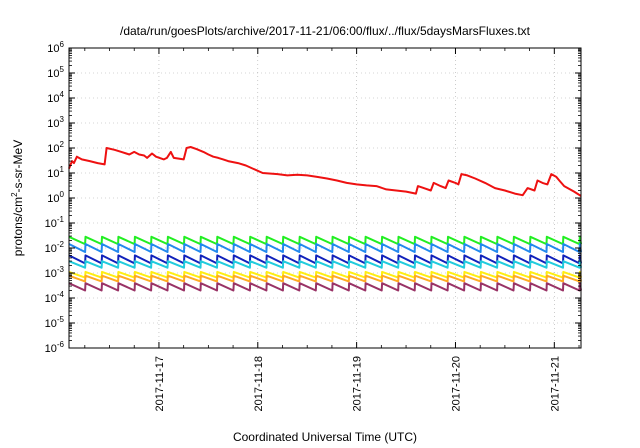 The height and width of the screenshot is (448, 640). What do you see at coordinates (55, 247) in the screenshot?
I see `y-tick-label: 10⁻²` at bounding box center [55, 247].